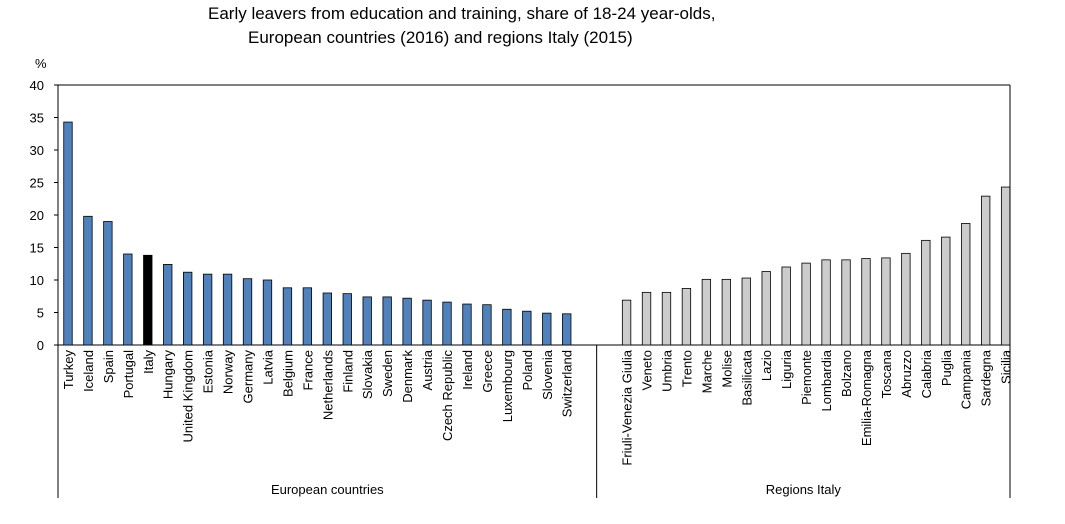 The image size is (1065, 524). Describe the element at coordinates (806, 304) in the screenshot. I see `bar-piemonte` at that location.